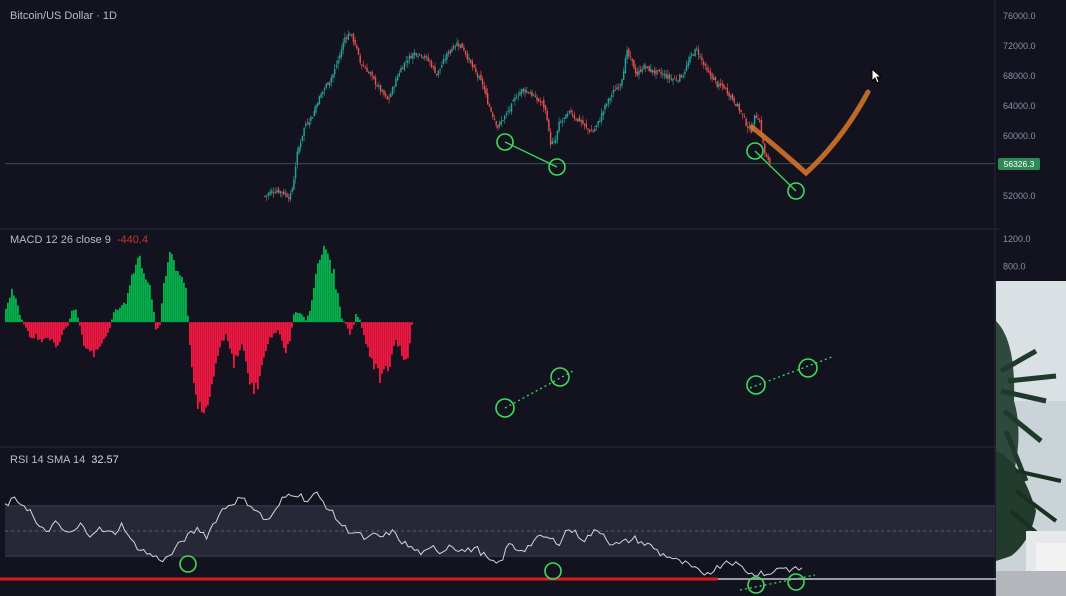  What do you see at coordinates (63, 16) in the screenshot?
I see `price-pane-title: Bitcoin/US Dollar · 1D` at bounding box center [63, 16].